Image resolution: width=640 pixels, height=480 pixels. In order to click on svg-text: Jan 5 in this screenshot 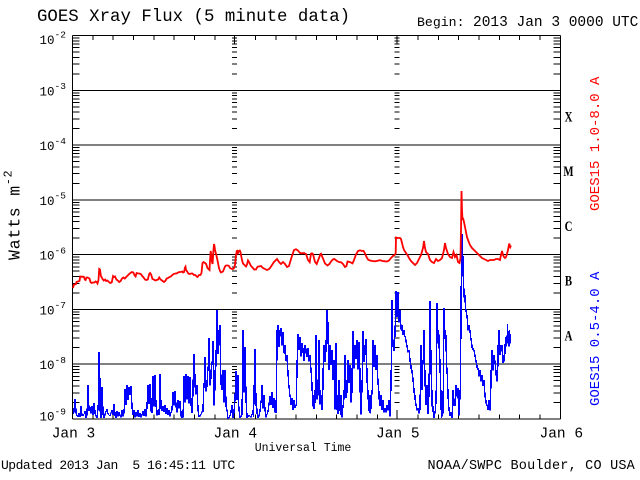, I will do `click(398, 435)`.